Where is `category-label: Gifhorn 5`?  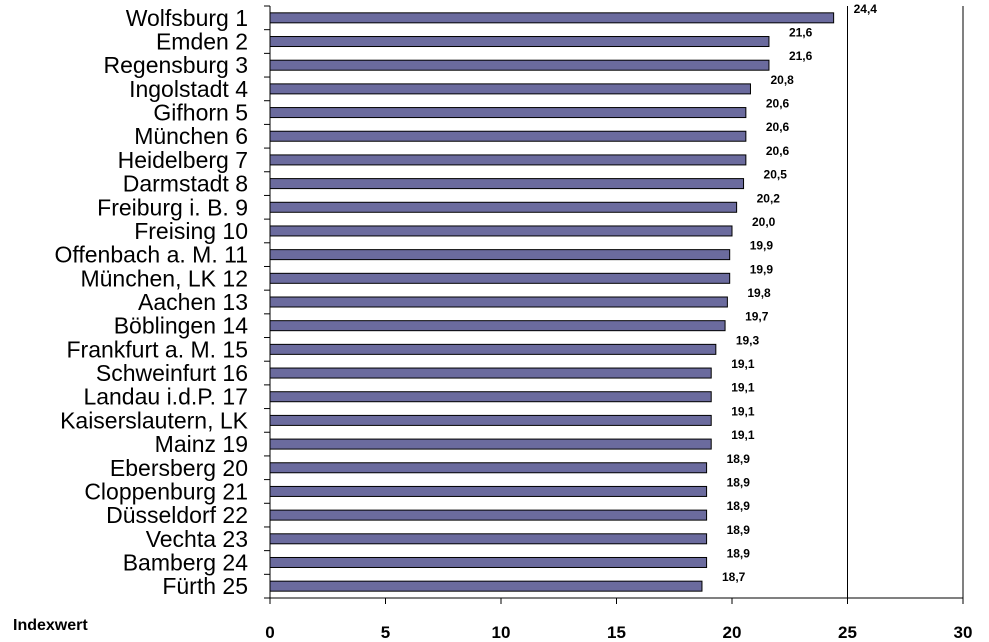
category-label: Gifhorn 5 is located at coordinates (200, 113).